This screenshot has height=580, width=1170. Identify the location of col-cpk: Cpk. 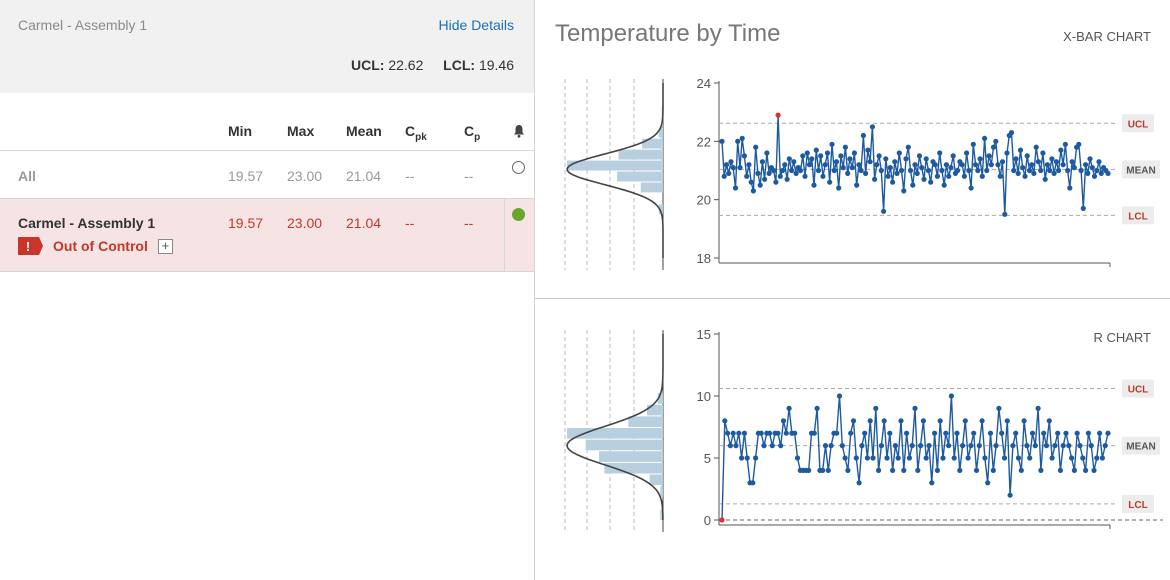
(416, 133).